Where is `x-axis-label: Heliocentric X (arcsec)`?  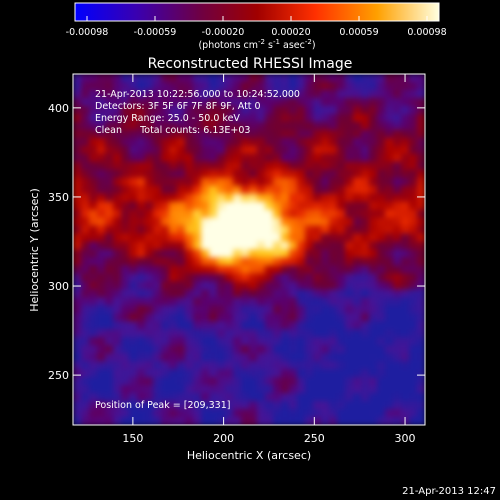
x-axis-label: Heliocentric X (arcsec) is located at coordinates (249, 455).